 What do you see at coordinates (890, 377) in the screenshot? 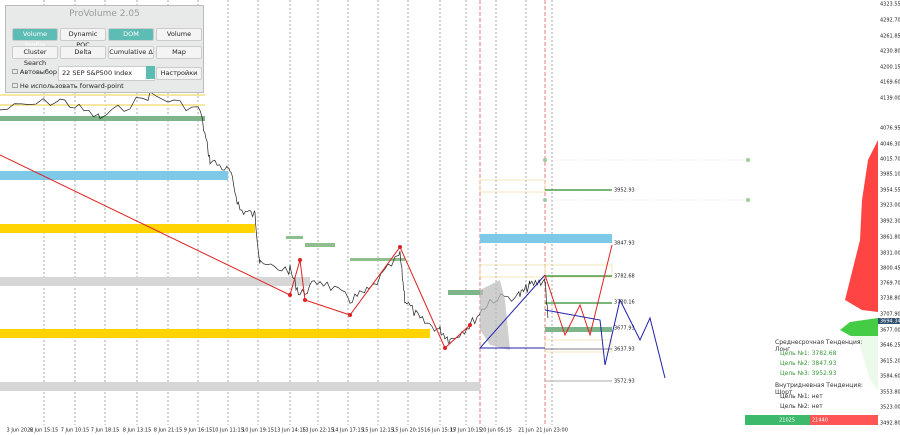
I see `price-label: 3584.60` at bounding box center [890, 377].